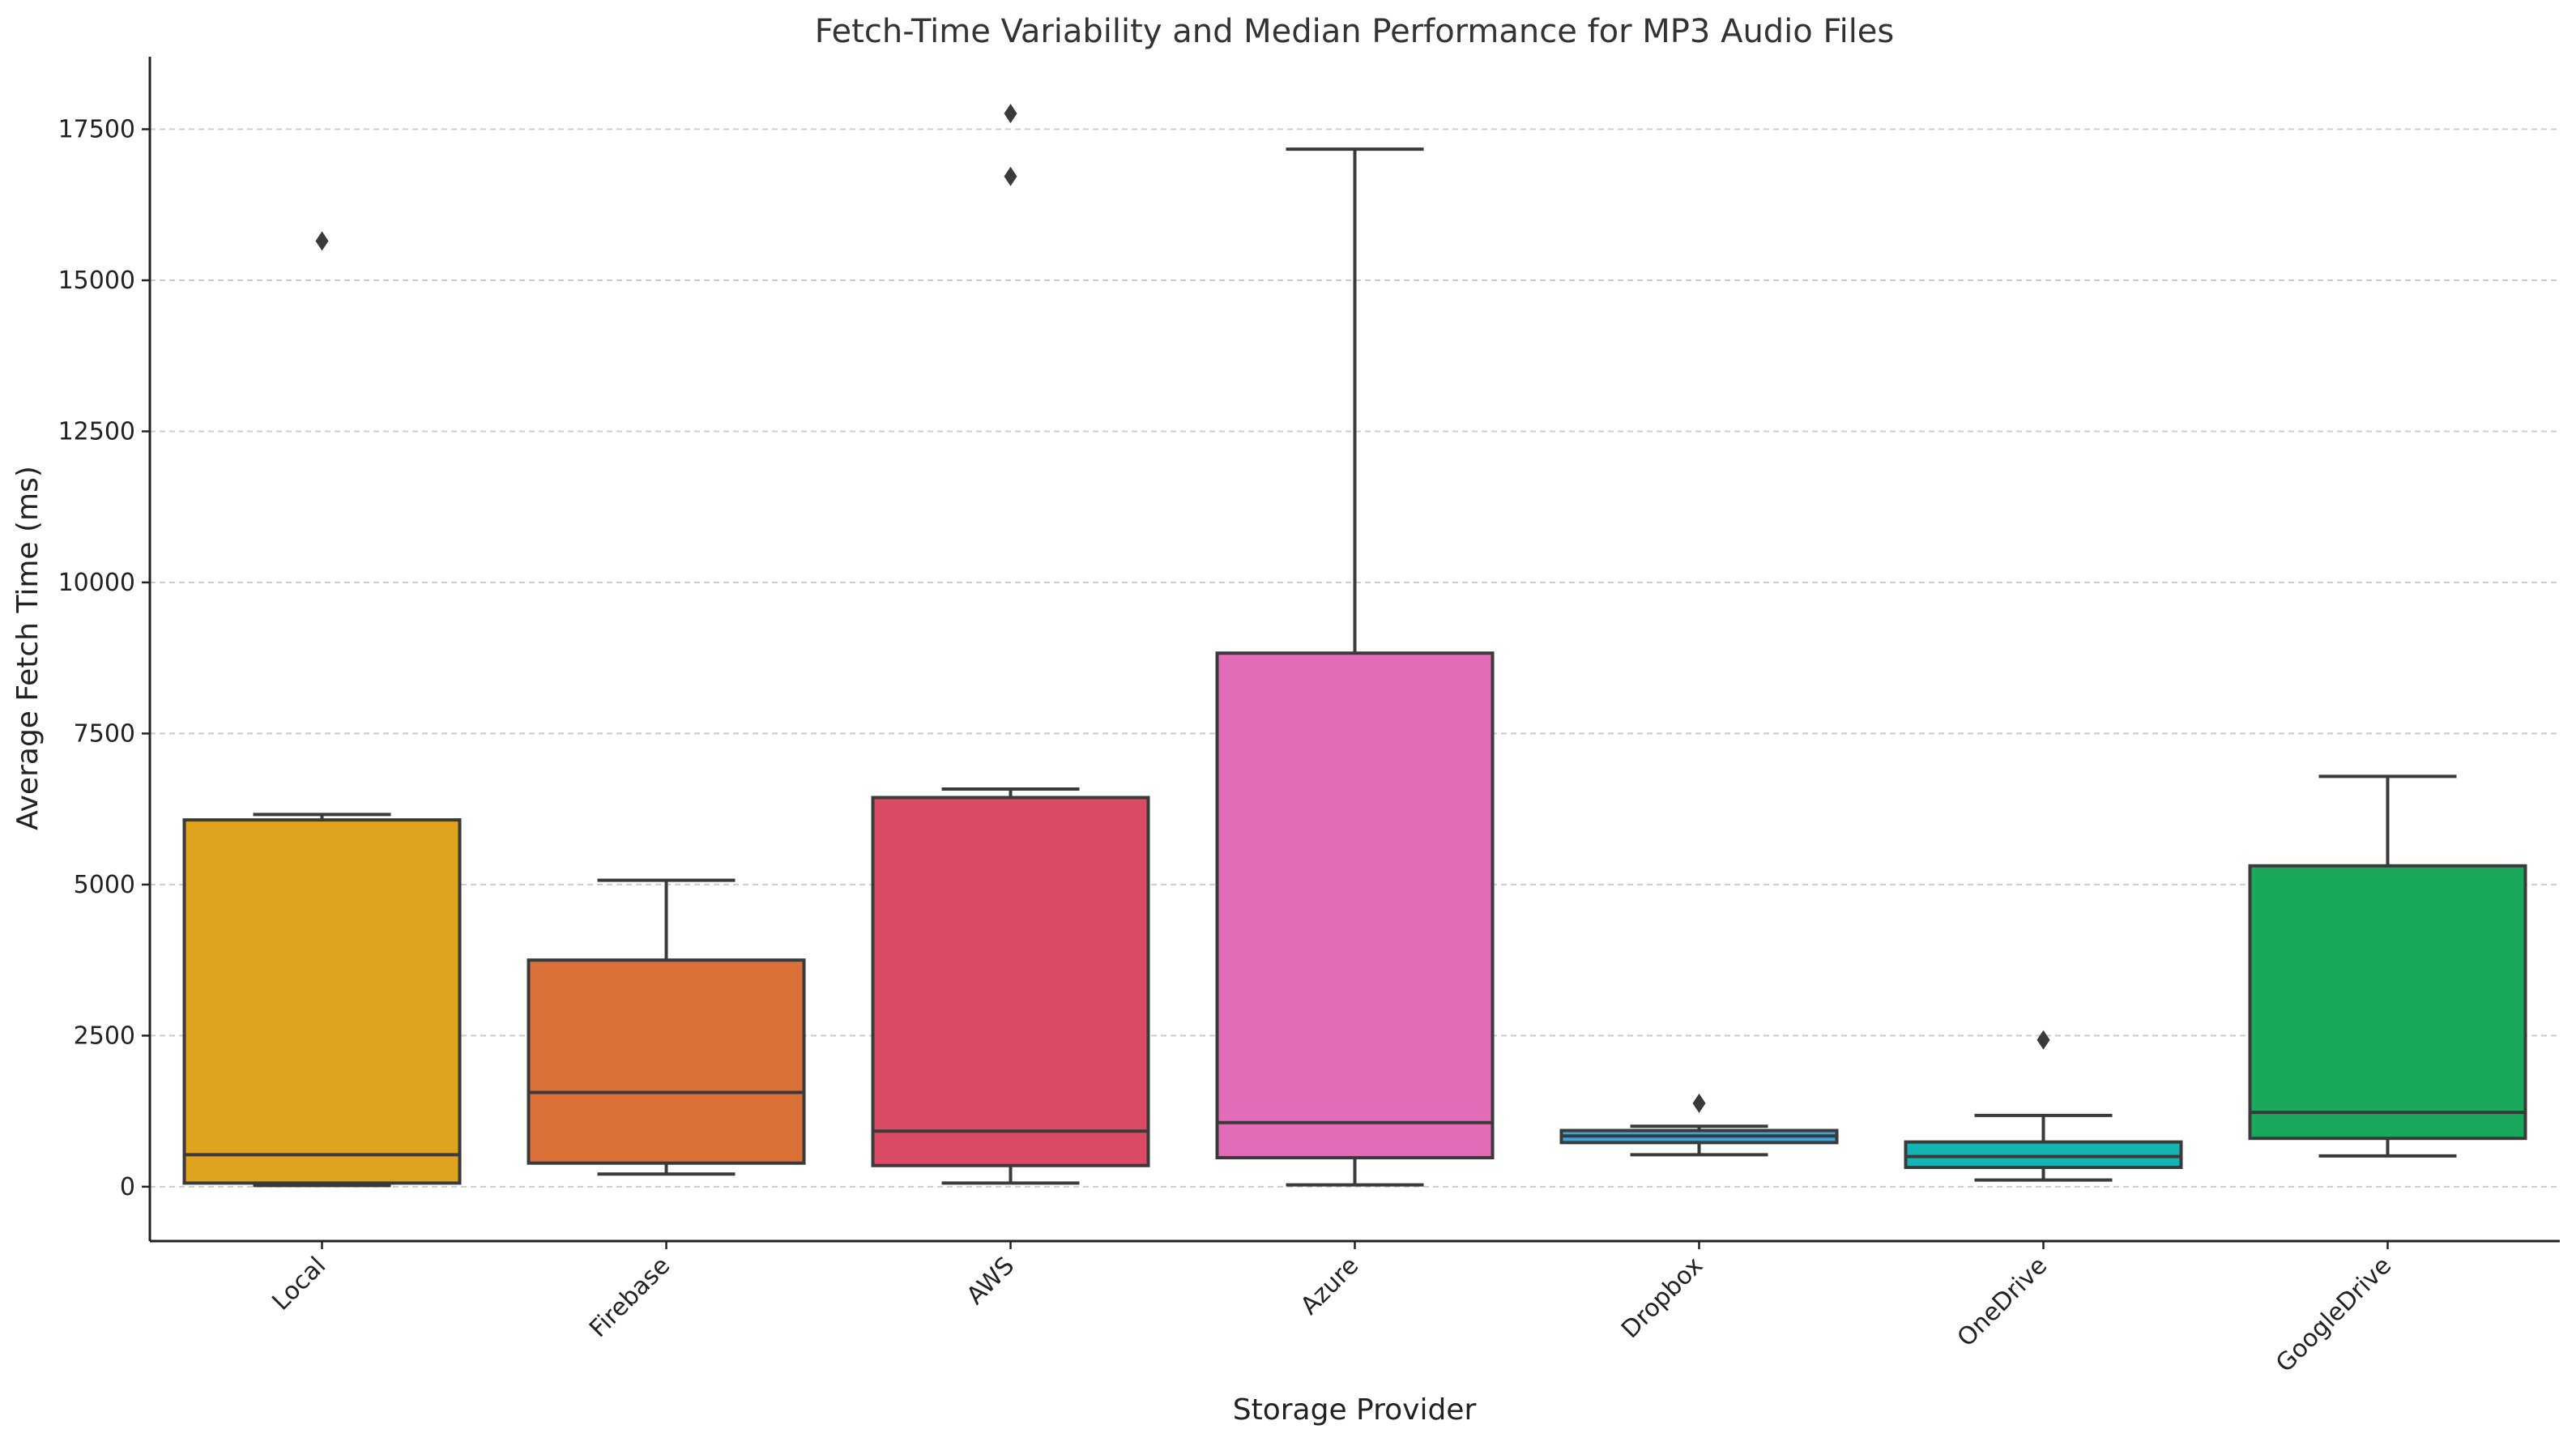 The height and width of the screenshot is (1442, 2576). What do you see at coordinates (1010, 981) in the screenshot?
I see `box-aws` at bounding box center [1010, 981].